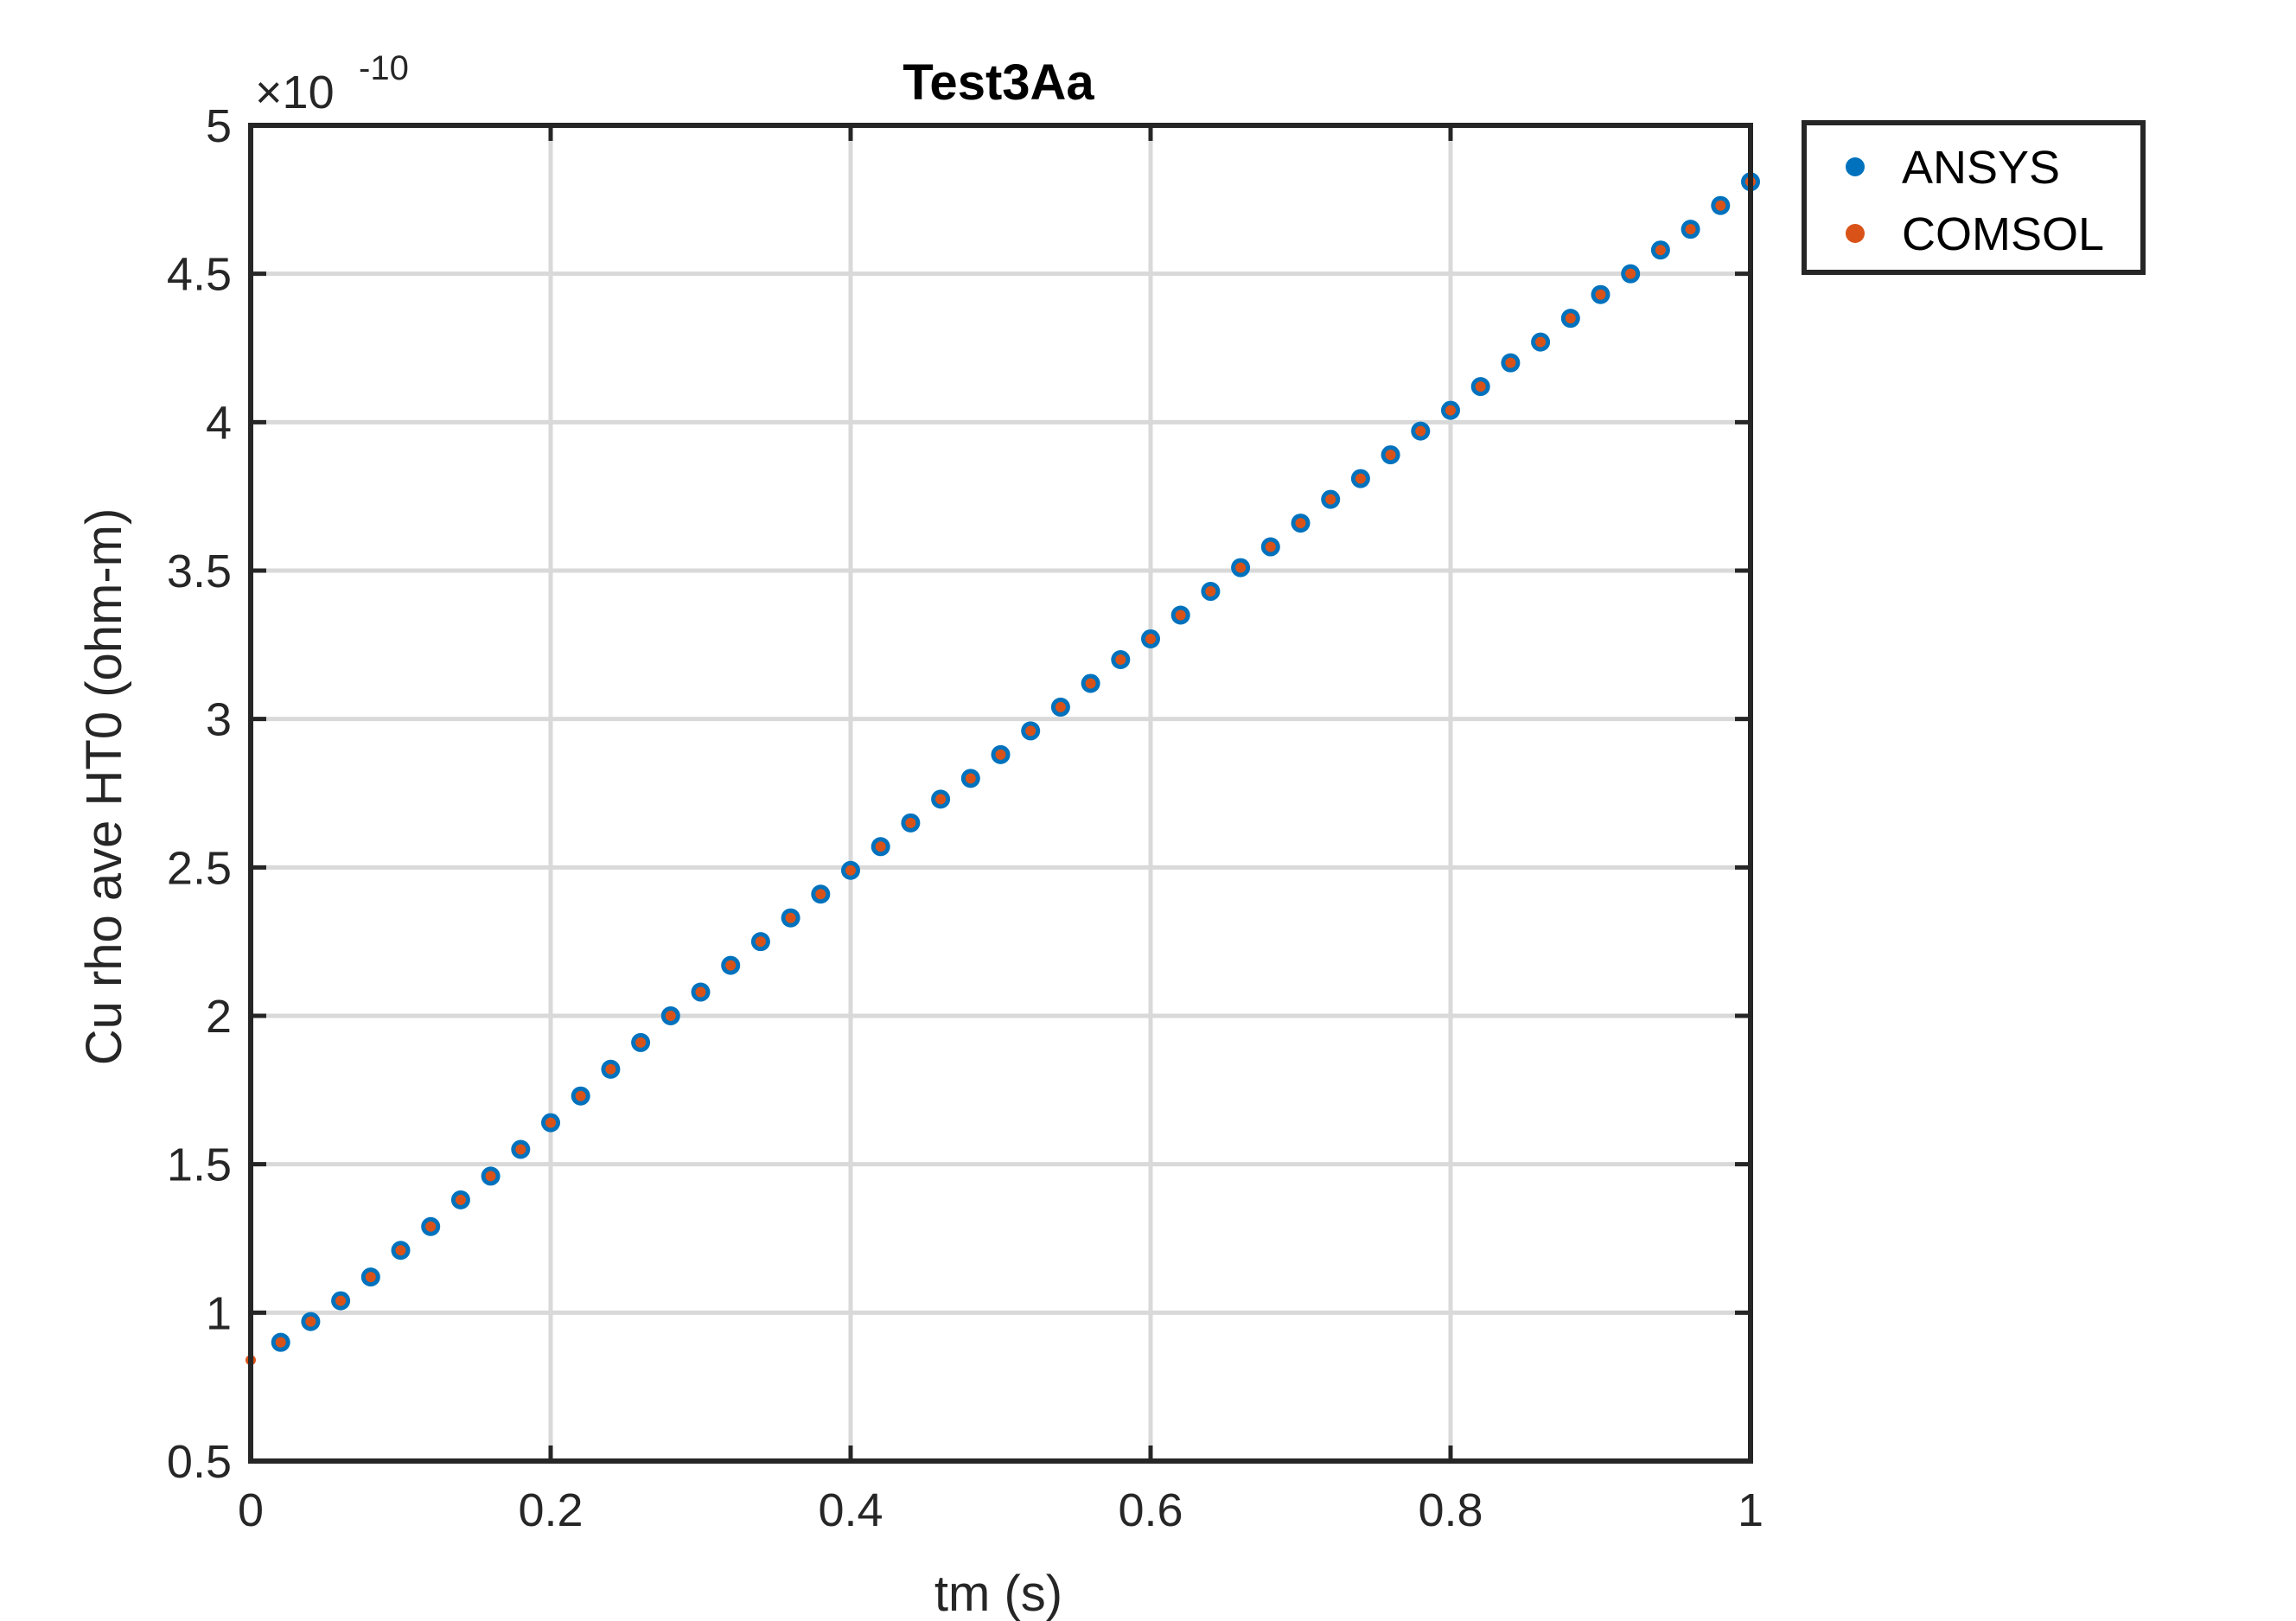 Image resolution: width=2296 pixels, height=1621 pixels. I want to click on legend-label-comsol: COMSOL, so click(2003, 234).